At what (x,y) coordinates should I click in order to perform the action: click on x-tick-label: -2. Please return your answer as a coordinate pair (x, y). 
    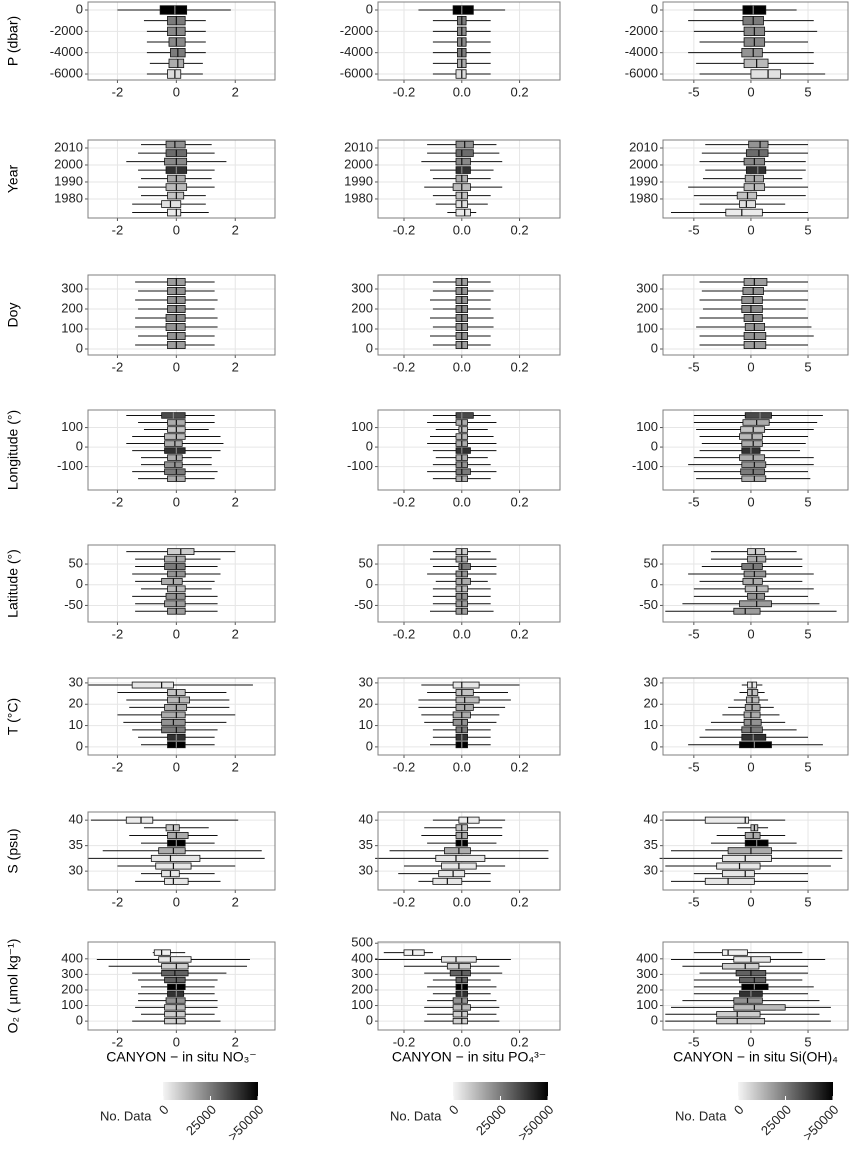
    Looking at the image, I should click on (118, 501).